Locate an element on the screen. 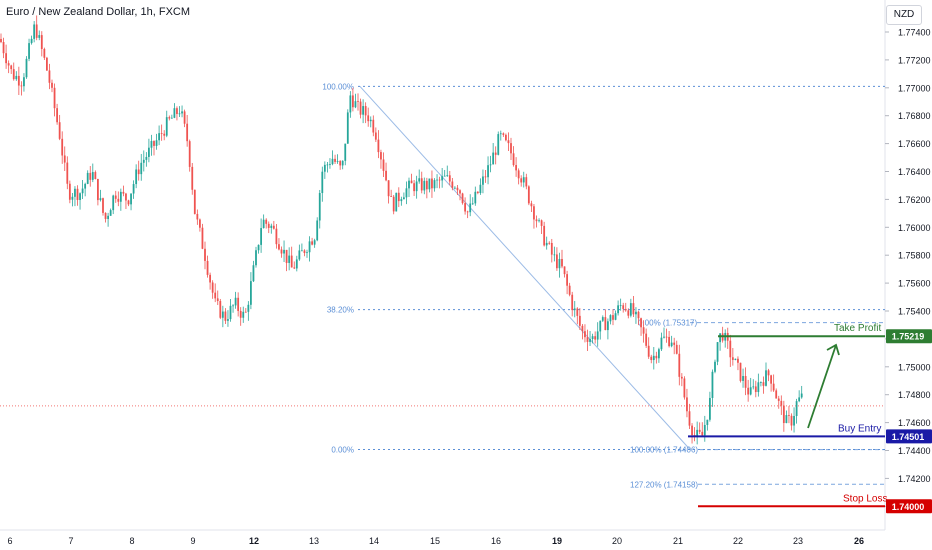  x-tick-label: 7 is located at coordinates (70, 541).